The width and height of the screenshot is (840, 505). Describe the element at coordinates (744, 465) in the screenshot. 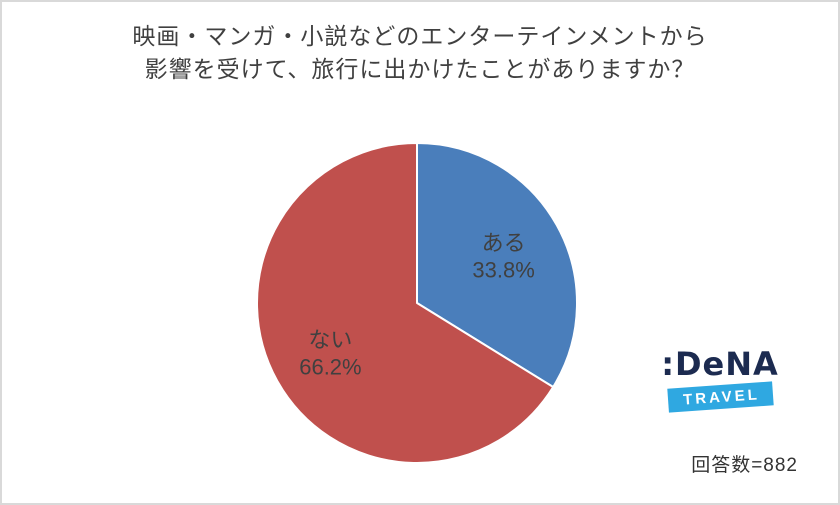

I see `respondents-count: 回答数=882` at that location.